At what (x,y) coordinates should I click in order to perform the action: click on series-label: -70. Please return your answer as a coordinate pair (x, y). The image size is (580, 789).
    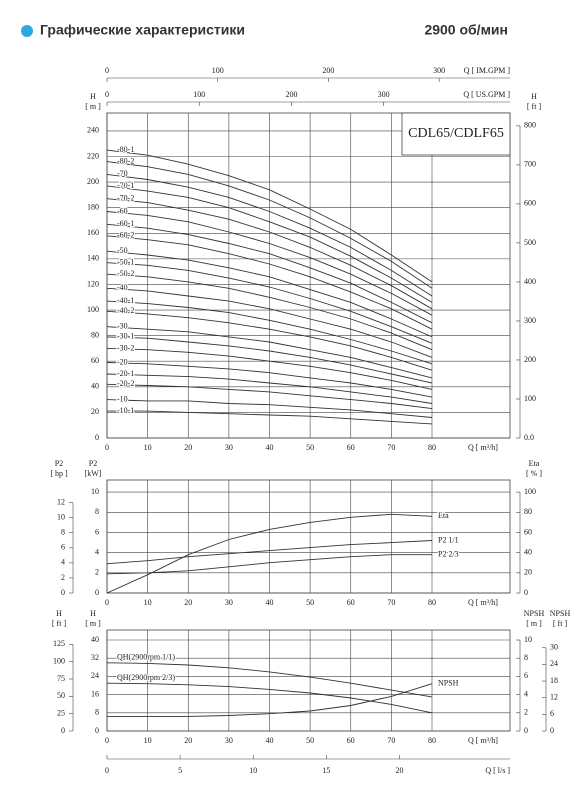
    Looking at the image, I should click on (122, 173).